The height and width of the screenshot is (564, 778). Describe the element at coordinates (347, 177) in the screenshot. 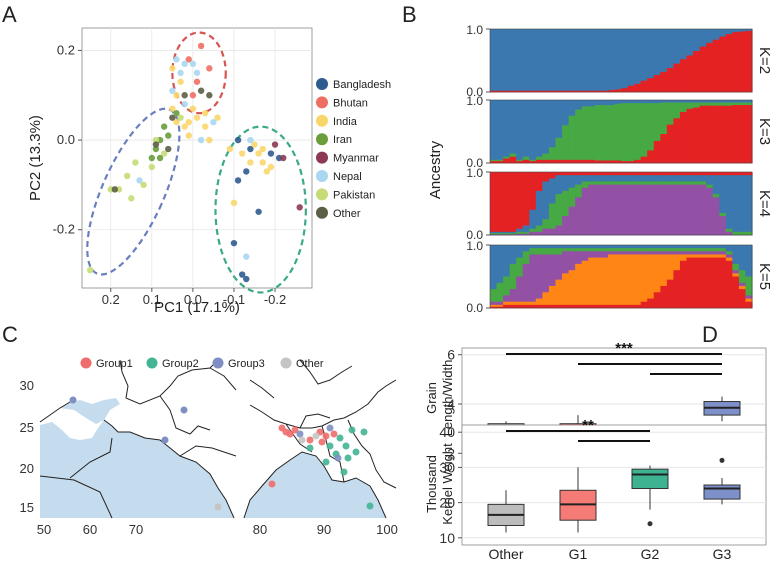

I see `legend-label: Nepal` at that location.